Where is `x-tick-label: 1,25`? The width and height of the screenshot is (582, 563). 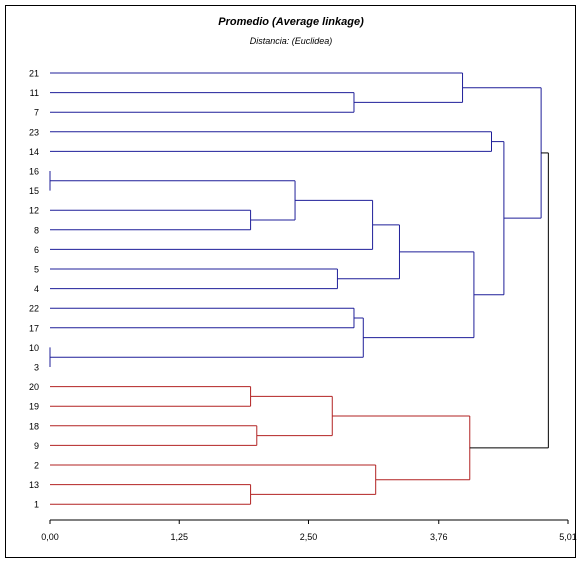 x-tick-label: 1,25 is located at coordinates (179, 537).